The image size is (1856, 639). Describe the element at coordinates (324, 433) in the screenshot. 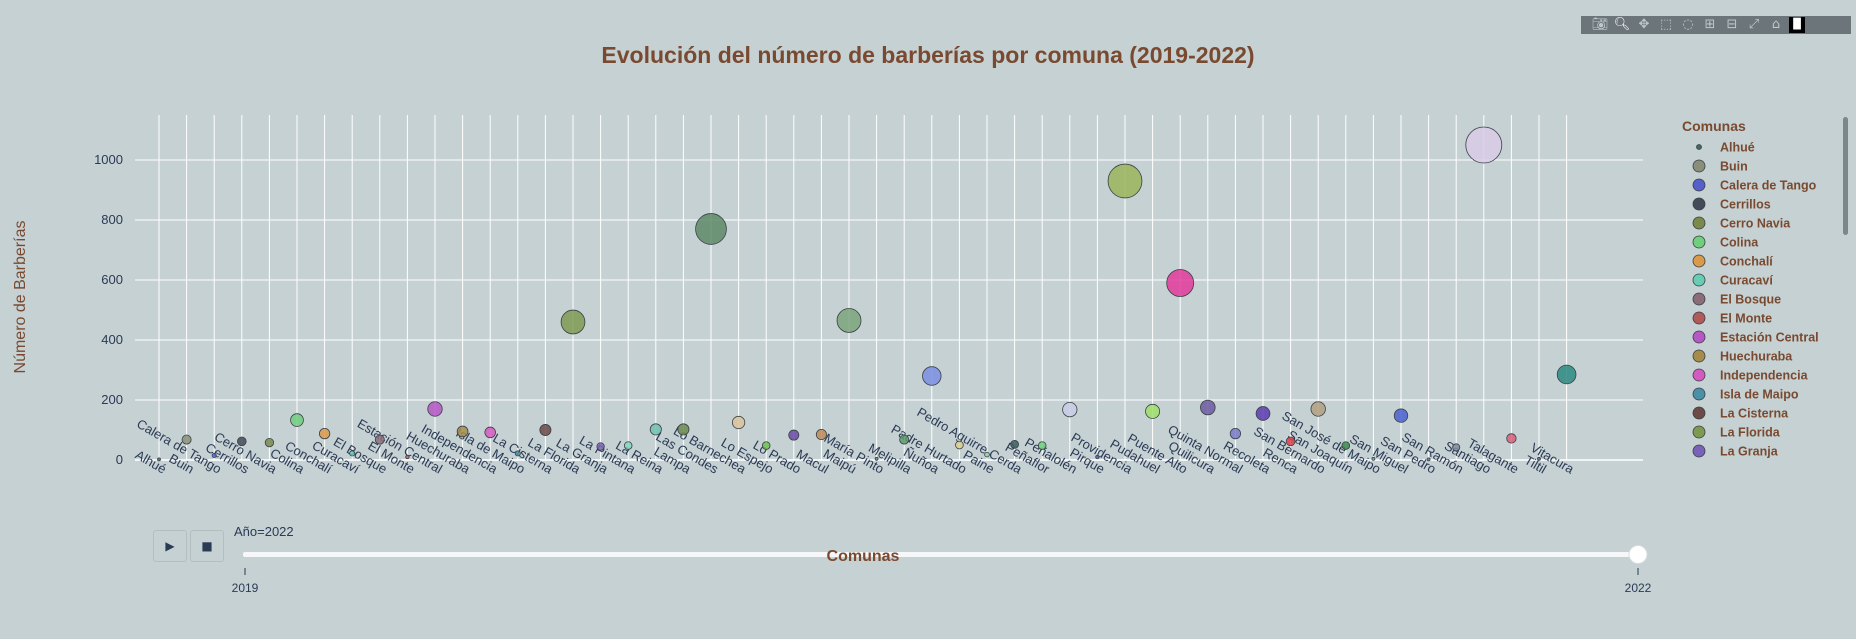

I see `marker-conchalí` at that location.